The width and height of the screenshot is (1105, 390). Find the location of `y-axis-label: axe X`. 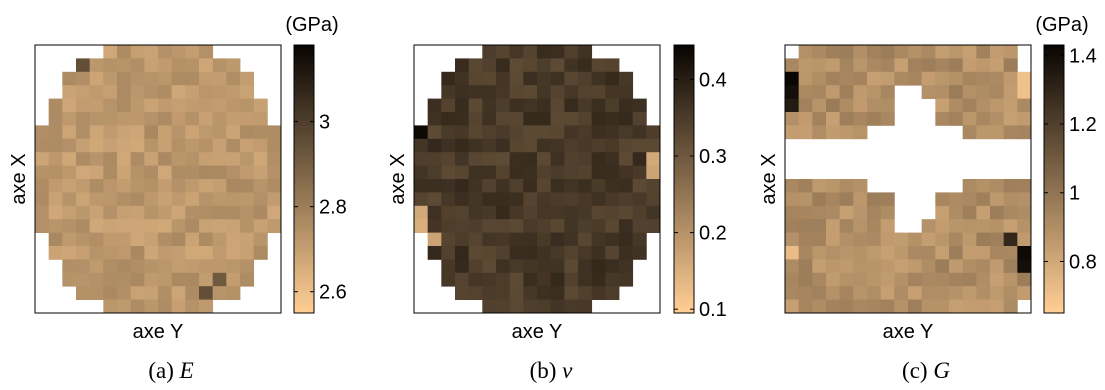

y-axis-label: axe X is located at coordinates (398, 178).